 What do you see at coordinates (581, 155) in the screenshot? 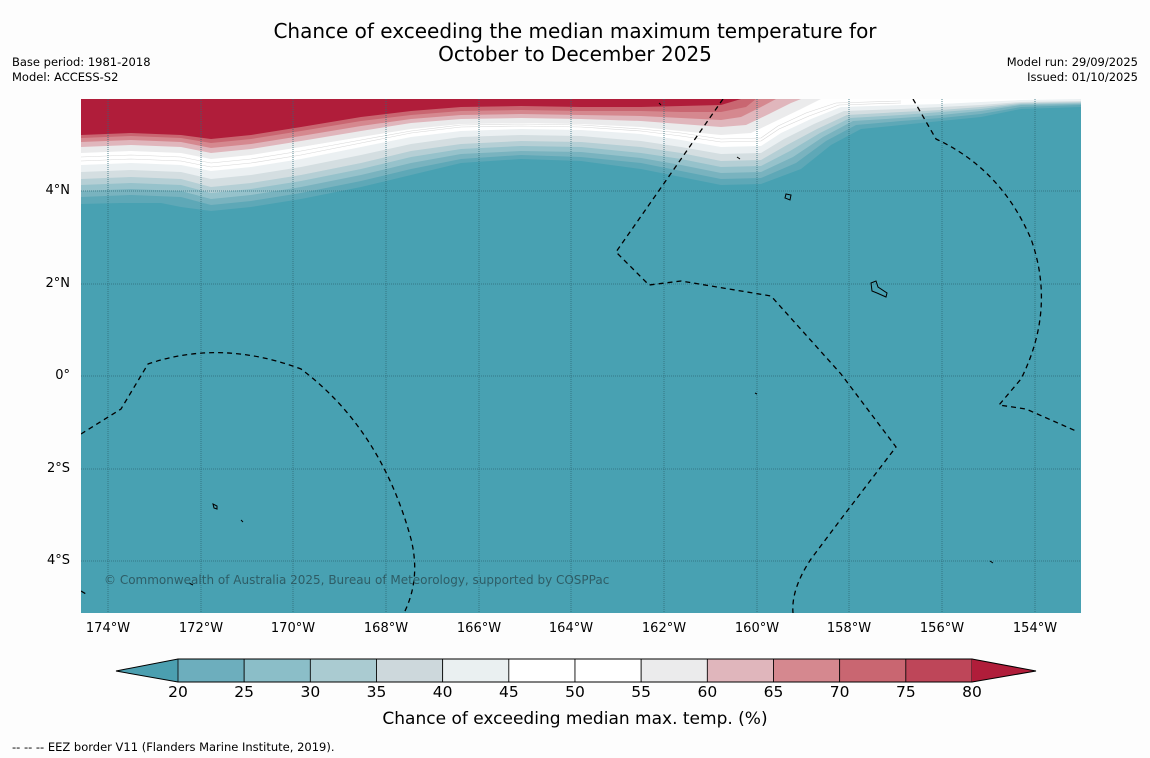
I see `probability-shading` at bounding box center [581, 155].